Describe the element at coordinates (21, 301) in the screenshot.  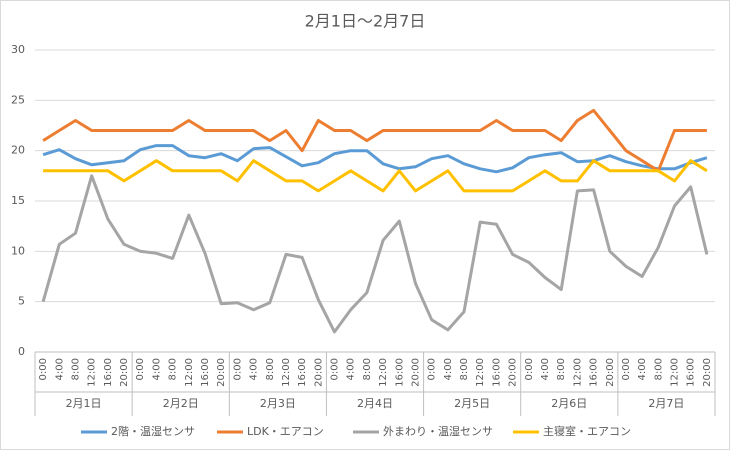
I see `y-tick-label: 5` at that location.